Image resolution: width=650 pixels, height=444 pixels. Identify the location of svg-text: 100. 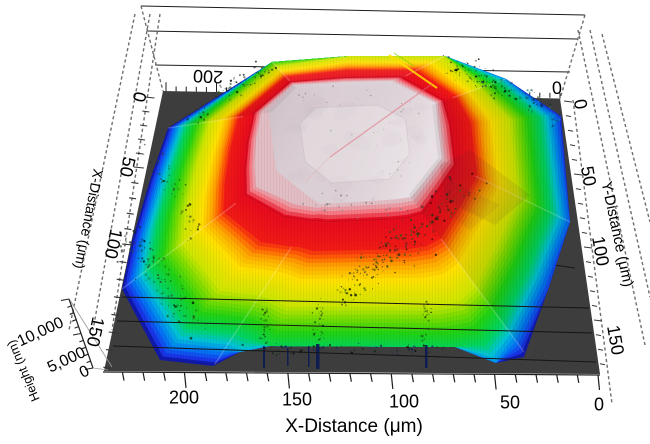
(404, 402).